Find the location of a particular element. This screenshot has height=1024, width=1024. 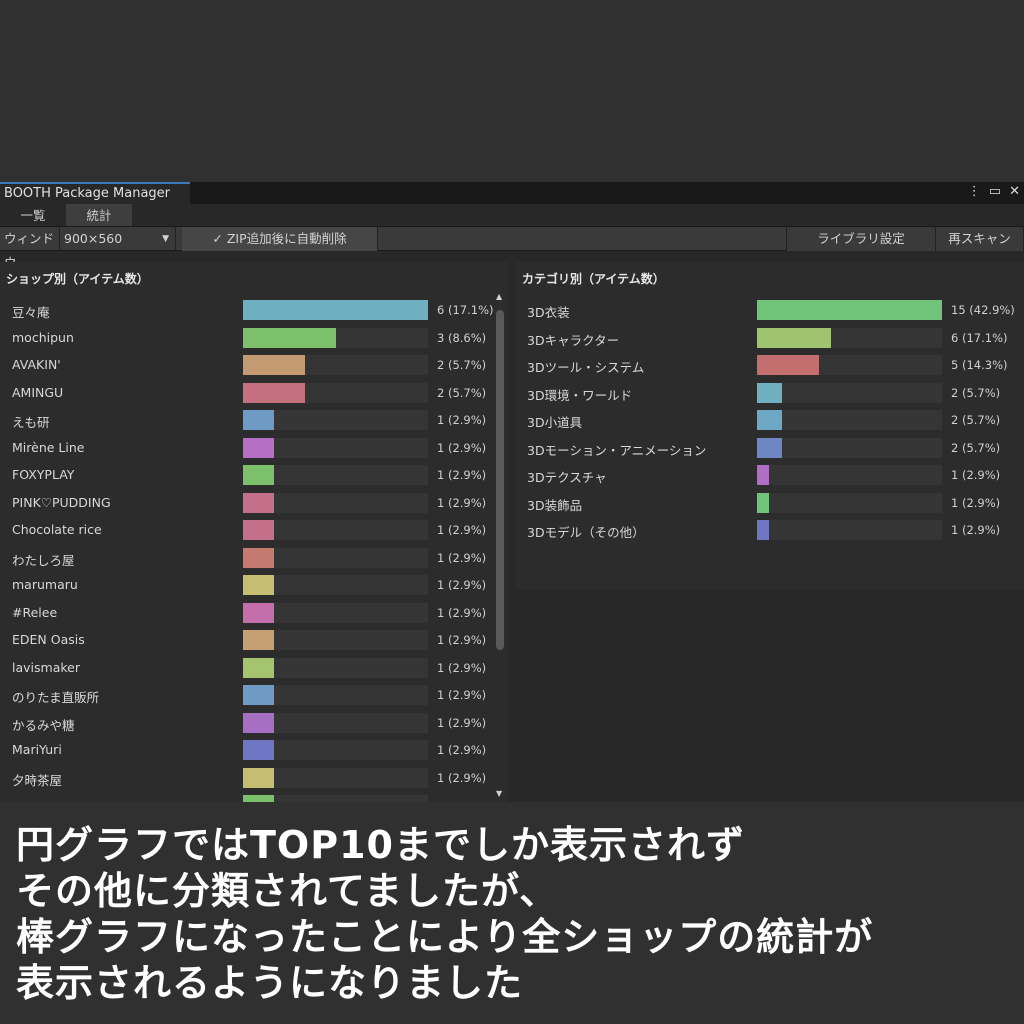

category-stats-title: カテゴリ別（アイテム数） is located at coordinates (593, 279).